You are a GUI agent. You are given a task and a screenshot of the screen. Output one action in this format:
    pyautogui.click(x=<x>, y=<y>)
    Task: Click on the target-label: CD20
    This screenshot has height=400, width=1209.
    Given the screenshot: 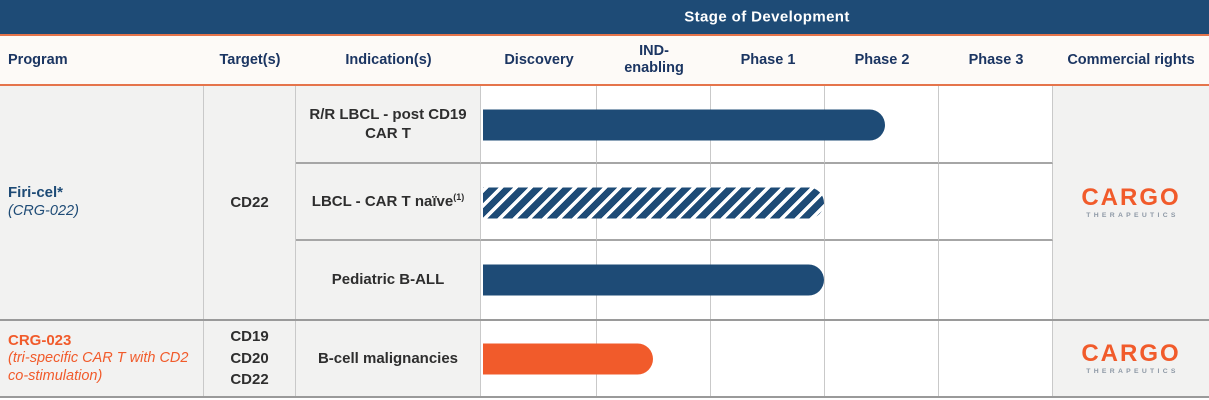 What is the action you would take?
    pyautogui.click(x=249, y=358)
    